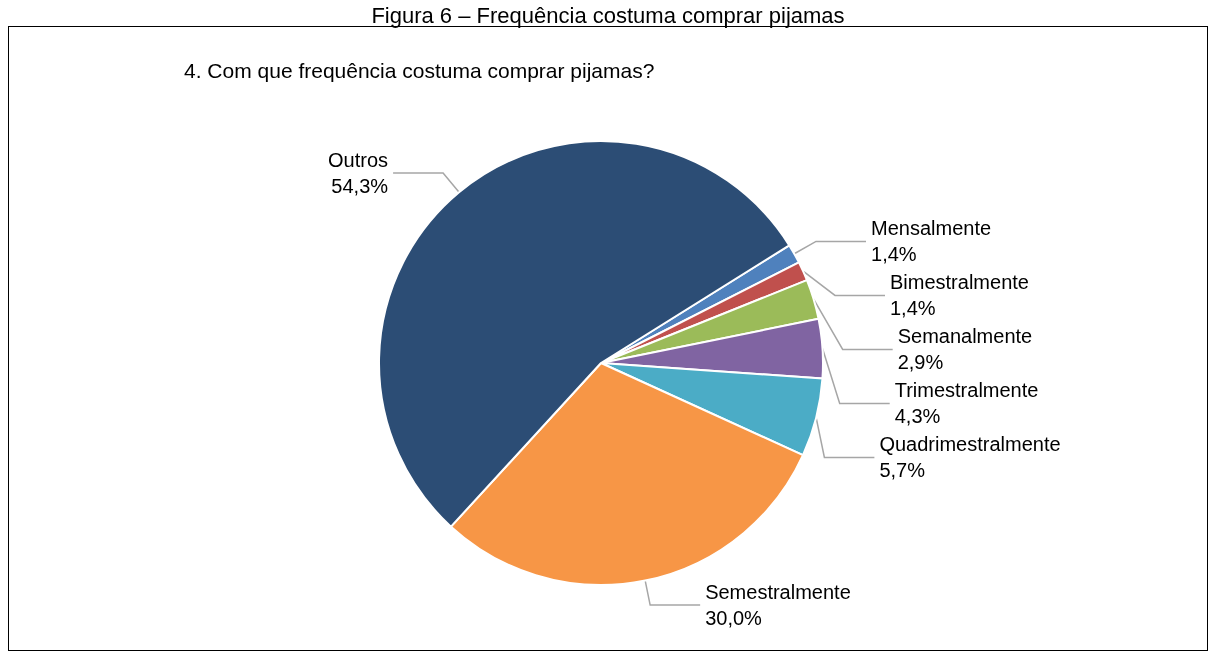 Image resolution: width=1216 pixels, height=653 pixels. I want to click on data-label: 30,0%, so click(734, 618).